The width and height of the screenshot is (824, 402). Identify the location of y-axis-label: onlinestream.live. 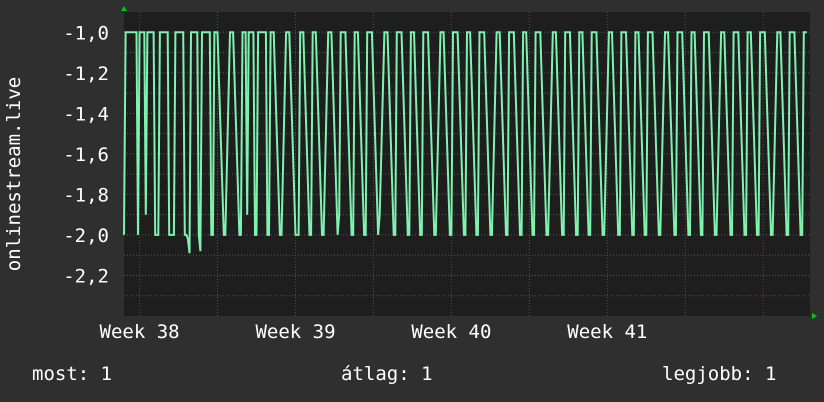
(14, 174).